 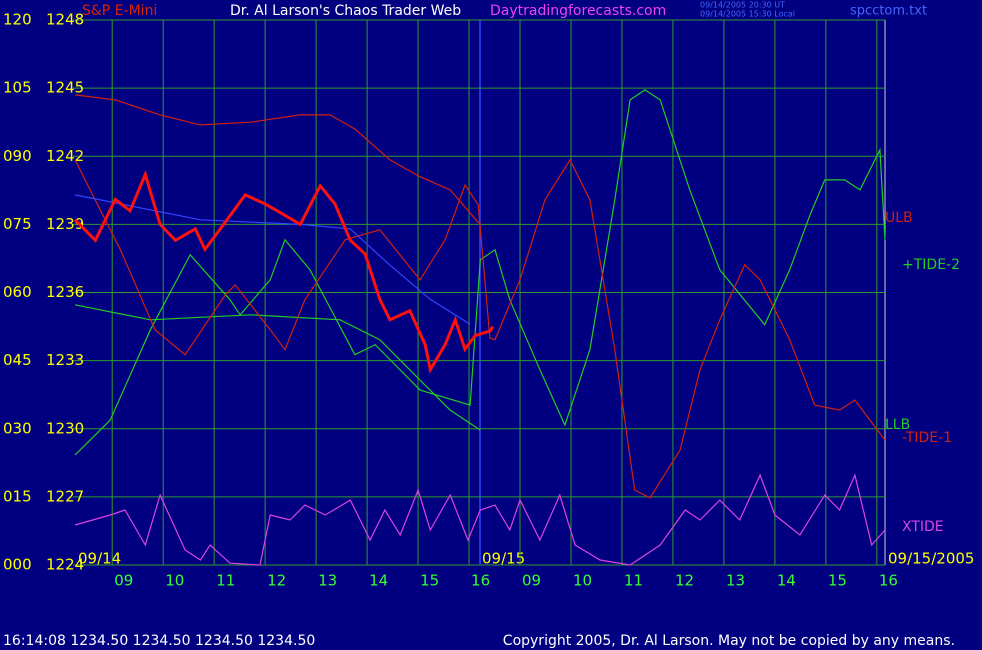 I want to click on y-tick-label: 045, so click(x=17, y=360).